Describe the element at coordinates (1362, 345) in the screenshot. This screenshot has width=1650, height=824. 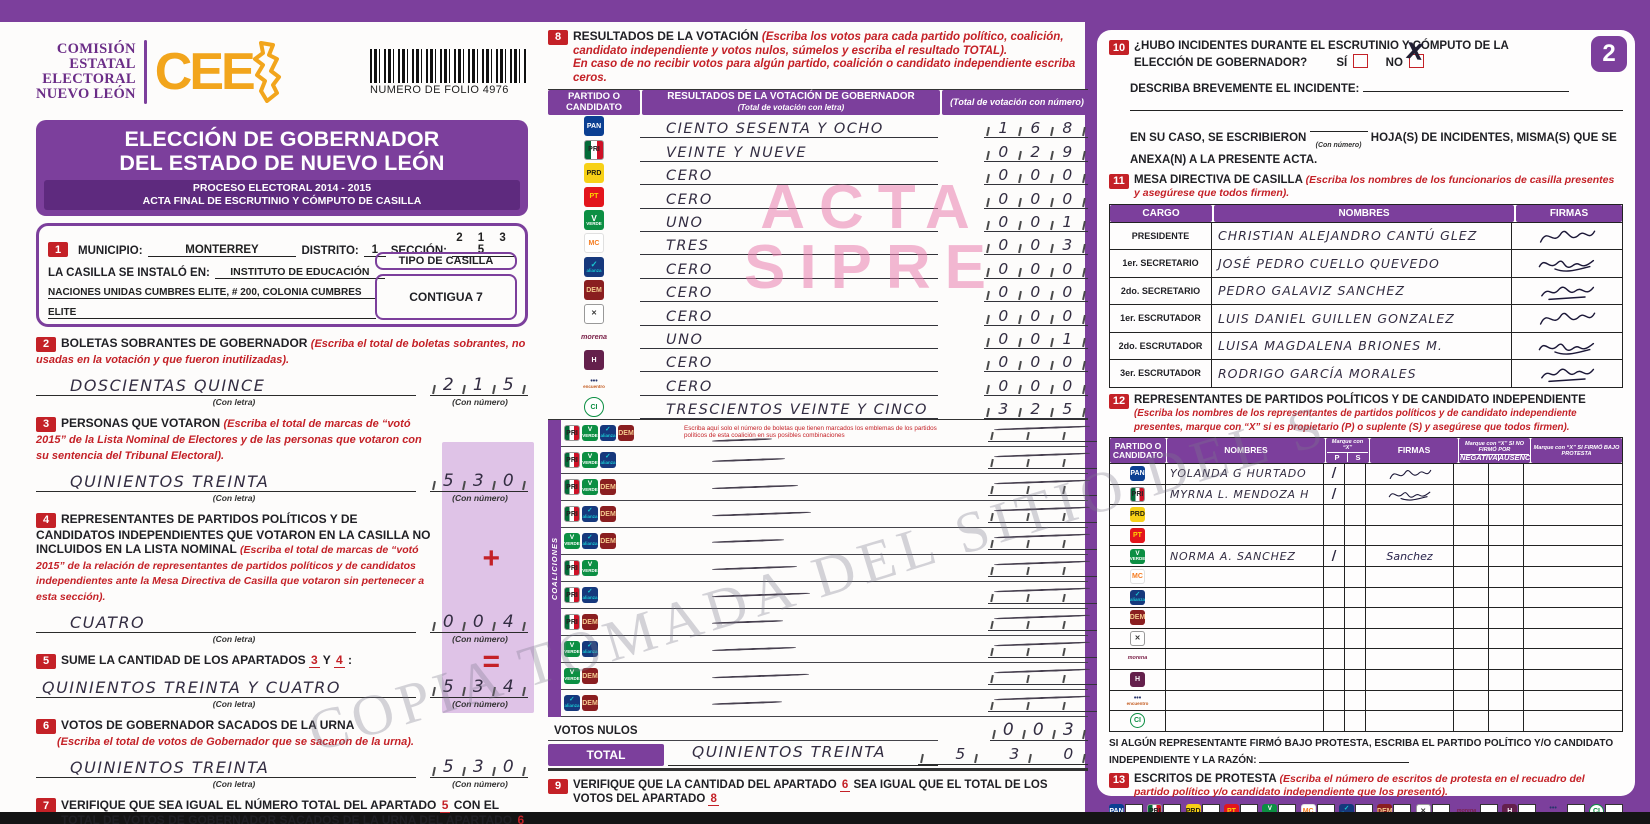
I see `funcionario-nombre-field: LUISA MAGDALENA BRIONES M.` at that location.